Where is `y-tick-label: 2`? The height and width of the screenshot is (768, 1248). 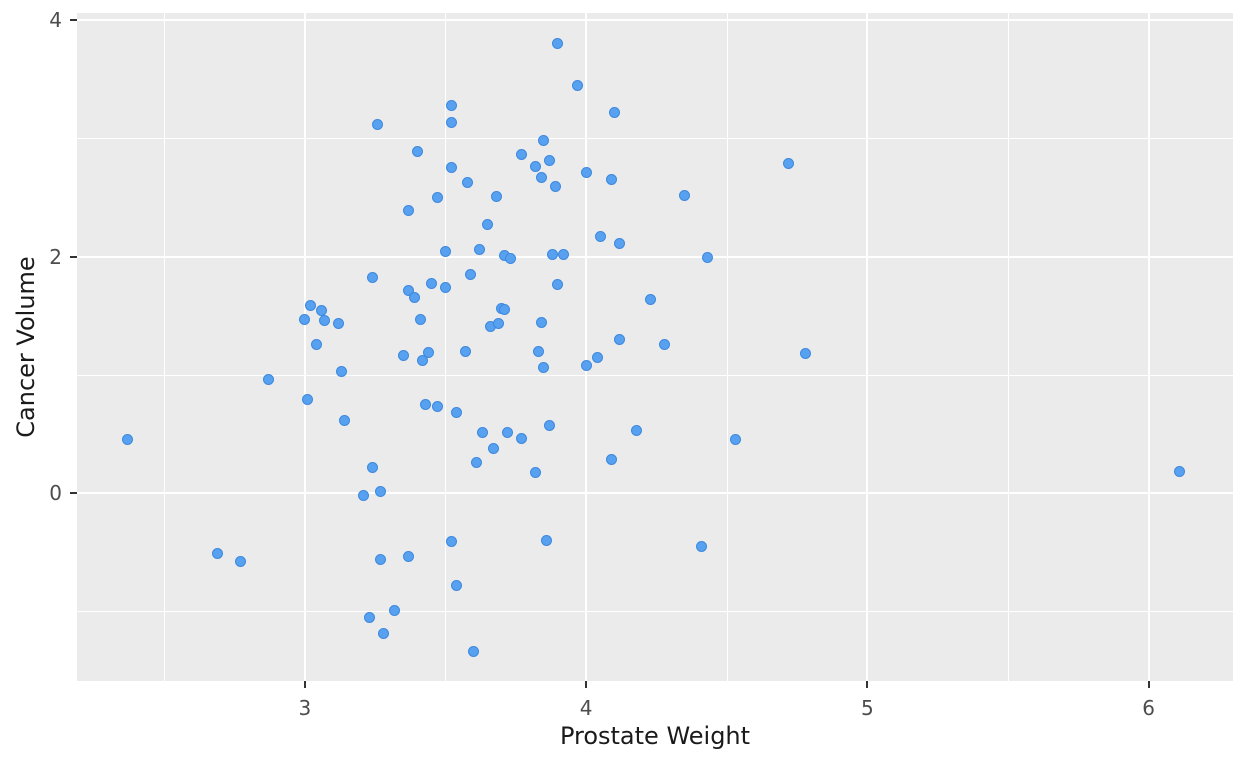
y-tick-label: 2 is located at coordinates (55, 256).